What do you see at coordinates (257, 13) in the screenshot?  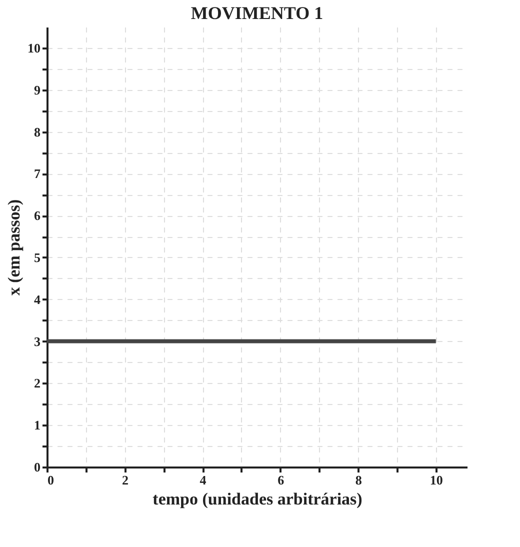 I see `chart-title: MOVIMENTO 1` at bounding box center [257, 13].